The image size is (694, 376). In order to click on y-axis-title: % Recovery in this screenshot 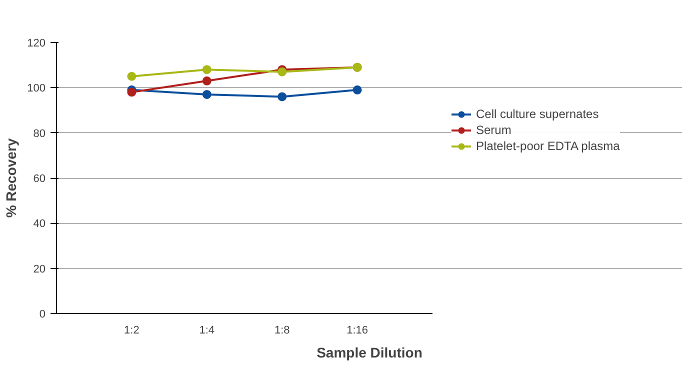, I will do `click(11, 178)`.